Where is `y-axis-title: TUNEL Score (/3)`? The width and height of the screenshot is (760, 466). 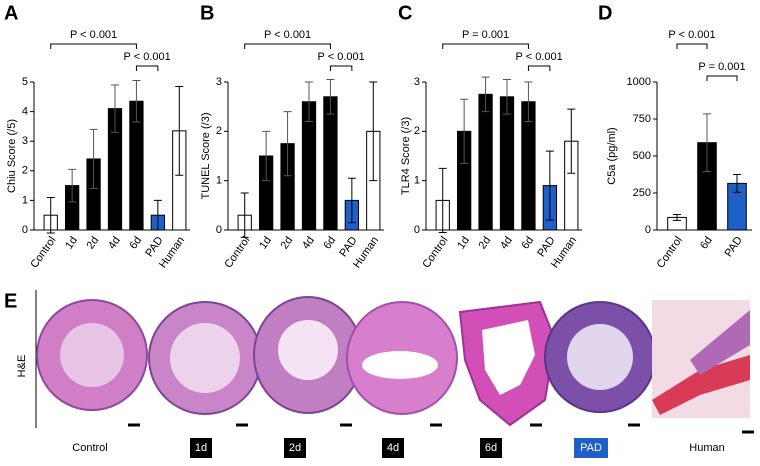 y-axis-title: TUNEL Score (/3) is located at coordinates (206, 155).